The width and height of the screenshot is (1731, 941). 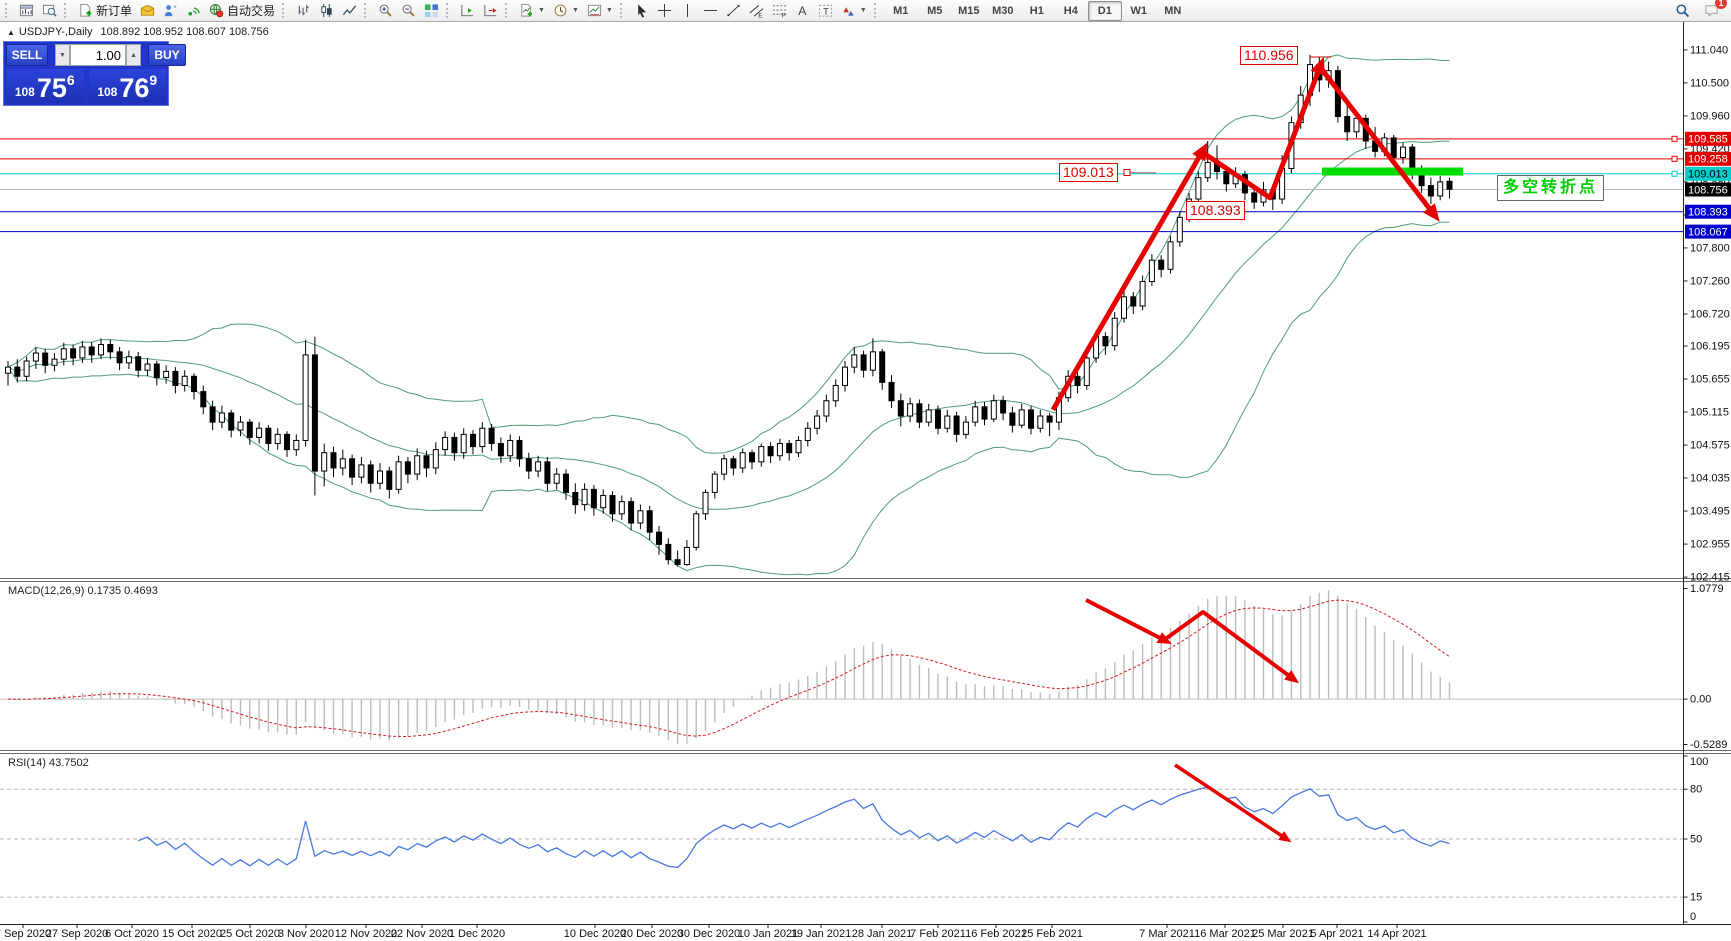 I want to click on candlestick-icon, so click(x=326, y=11).